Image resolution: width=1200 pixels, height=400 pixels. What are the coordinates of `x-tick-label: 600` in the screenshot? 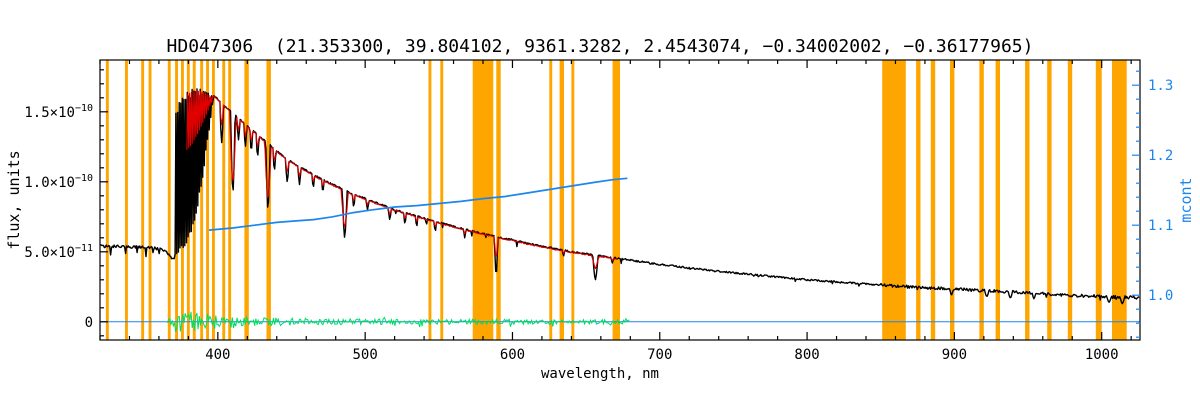 It's located at (512, 355).